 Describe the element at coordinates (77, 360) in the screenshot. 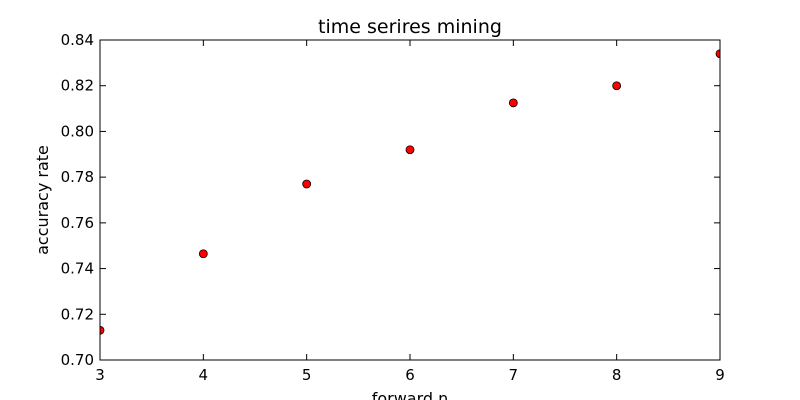

I see `y-tick-label: 0.70` at that location.